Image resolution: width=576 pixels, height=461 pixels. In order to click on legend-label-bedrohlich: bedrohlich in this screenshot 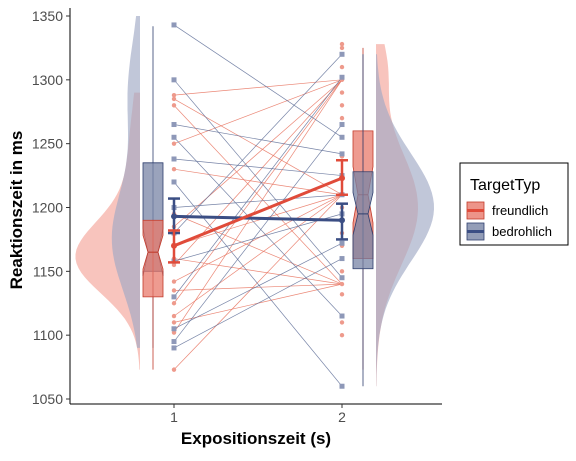, I will do `click(522, 231)`.